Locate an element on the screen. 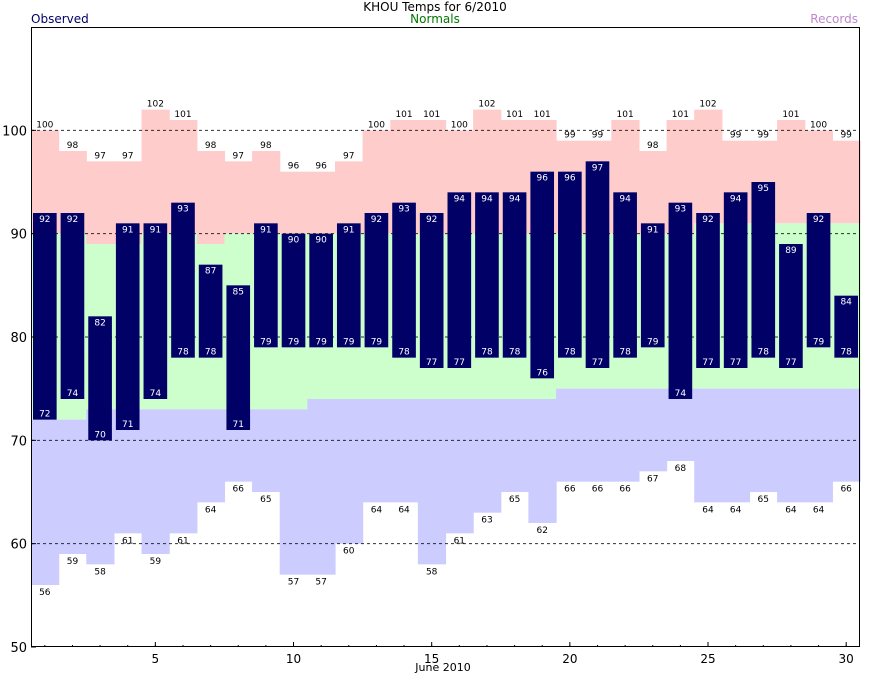 This screenshot has height=676, width=870. observed-high-label: 96 is located at coordinates (570, 179).